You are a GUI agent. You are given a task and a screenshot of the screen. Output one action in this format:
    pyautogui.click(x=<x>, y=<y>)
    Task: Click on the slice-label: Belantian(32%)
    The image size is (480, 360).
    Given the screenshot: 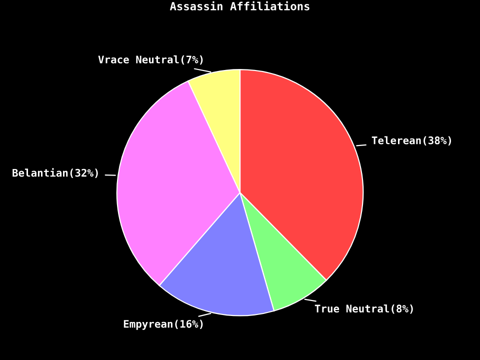 What is the action you would take?
    pyautogui.click(x=55, y=173)
    